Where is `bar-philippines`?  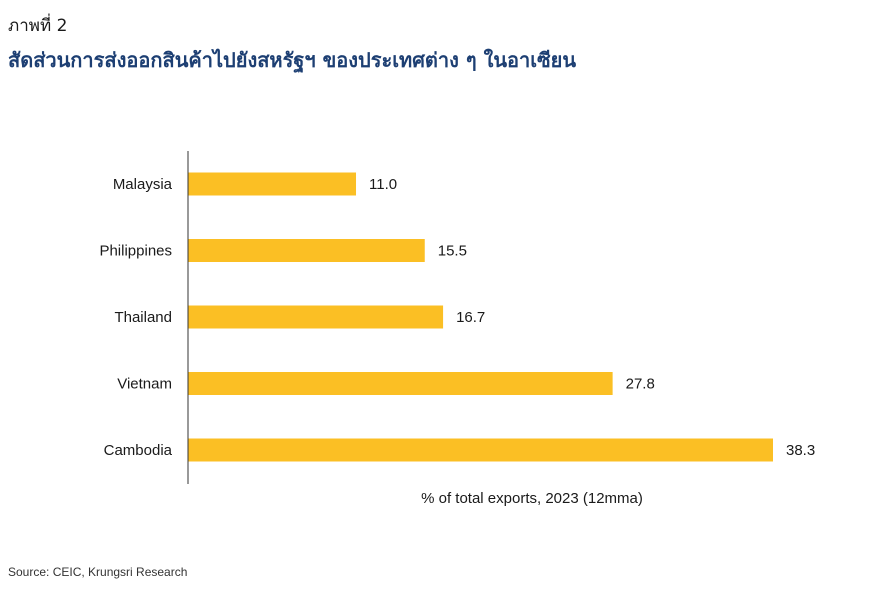 bar-philippines is located at coordinates (306, 250).